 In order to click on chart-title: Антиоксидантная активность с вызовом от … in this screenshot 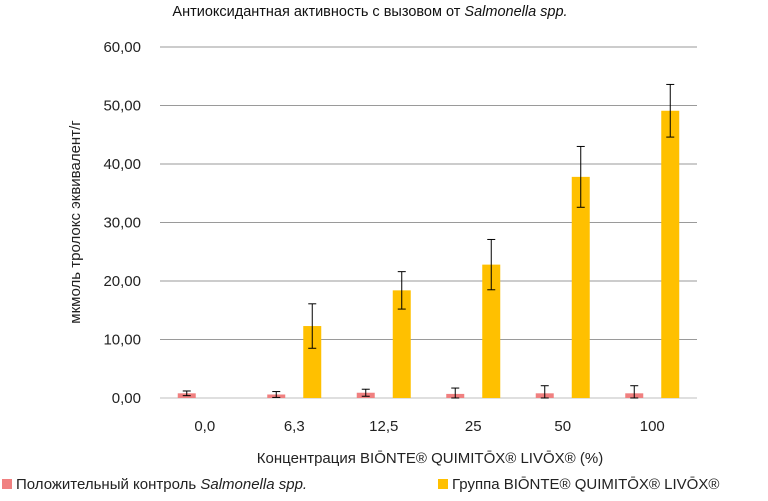, I will do `click(369, 12)`.